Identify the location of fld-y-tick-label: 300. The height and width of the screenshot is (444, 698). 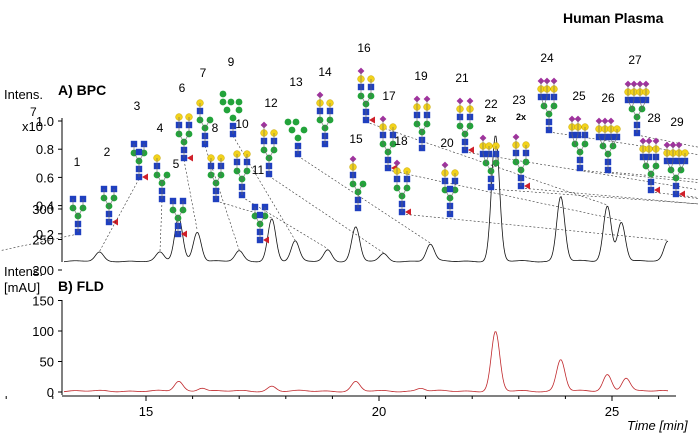
(43, 209).